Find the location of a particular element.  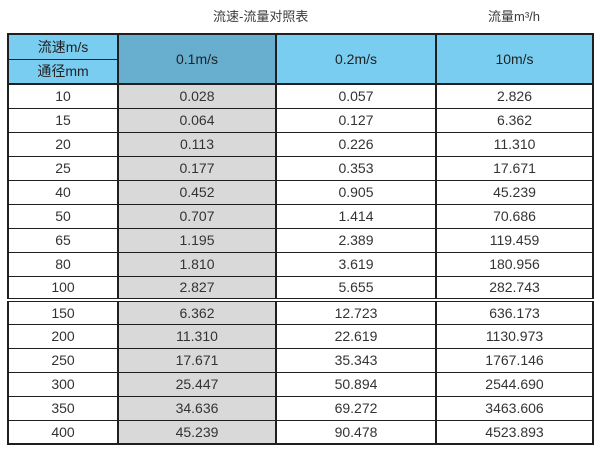

table-row: 100 2.827 5.655 282.743 is located at coordinates (300, 288).